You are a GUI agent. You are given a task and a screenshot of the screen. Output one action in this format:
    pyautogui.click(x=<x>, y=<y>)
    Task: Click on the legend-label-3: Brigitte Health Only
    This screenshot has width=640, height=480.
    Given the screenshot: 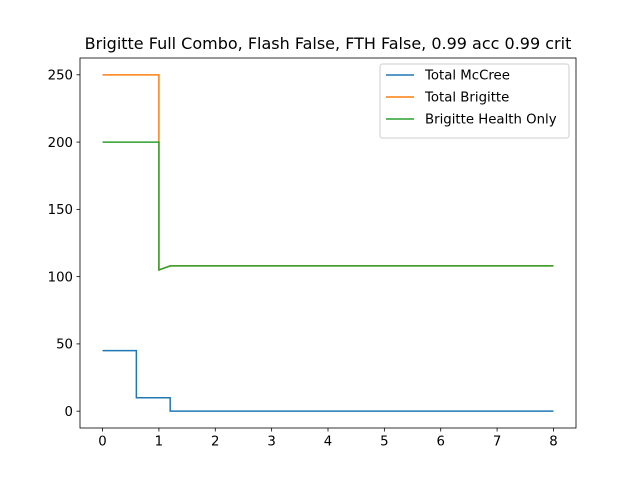 What is the action you would take?
    pyautogui.click(x=491, y=120)
    